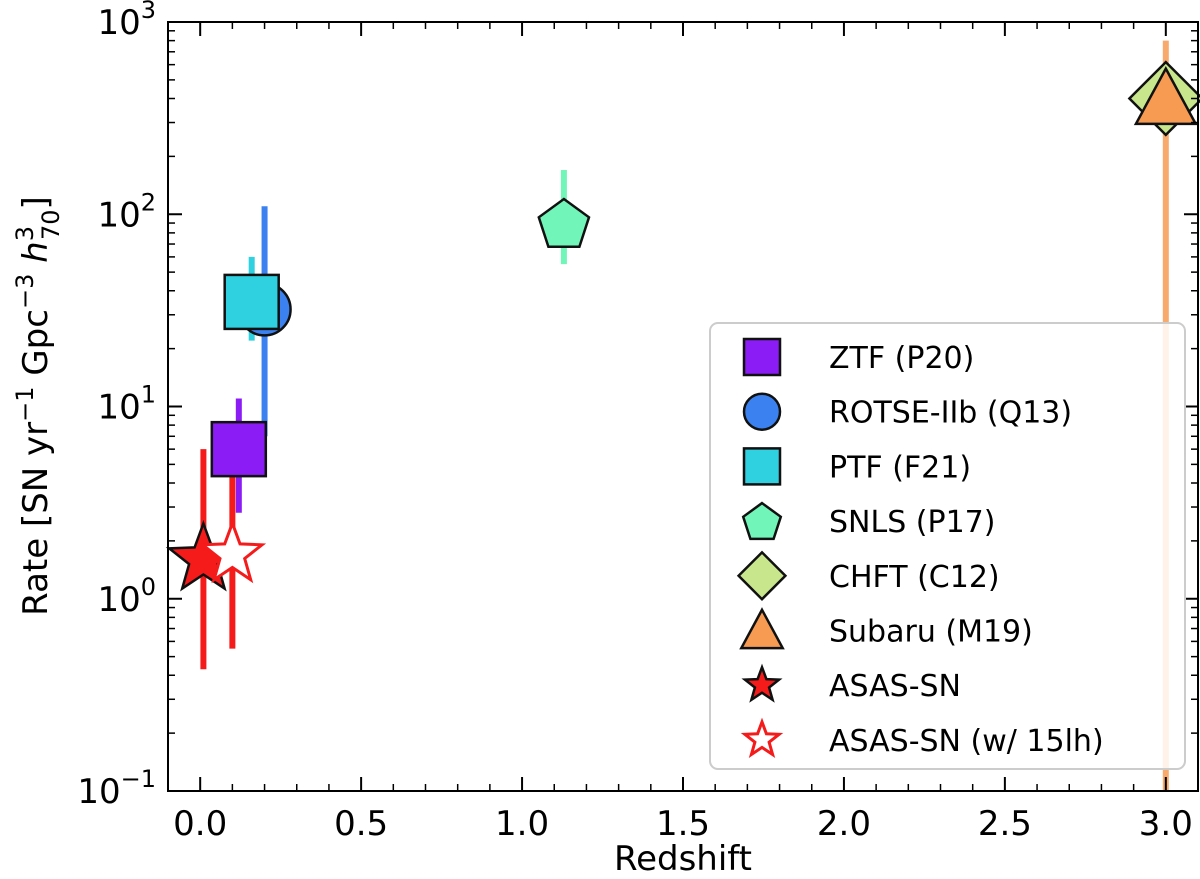 This screenshot has width=1200, height=879. I want to click on legend-label: ROTSE-IIb (Q13), so click(950, 413).